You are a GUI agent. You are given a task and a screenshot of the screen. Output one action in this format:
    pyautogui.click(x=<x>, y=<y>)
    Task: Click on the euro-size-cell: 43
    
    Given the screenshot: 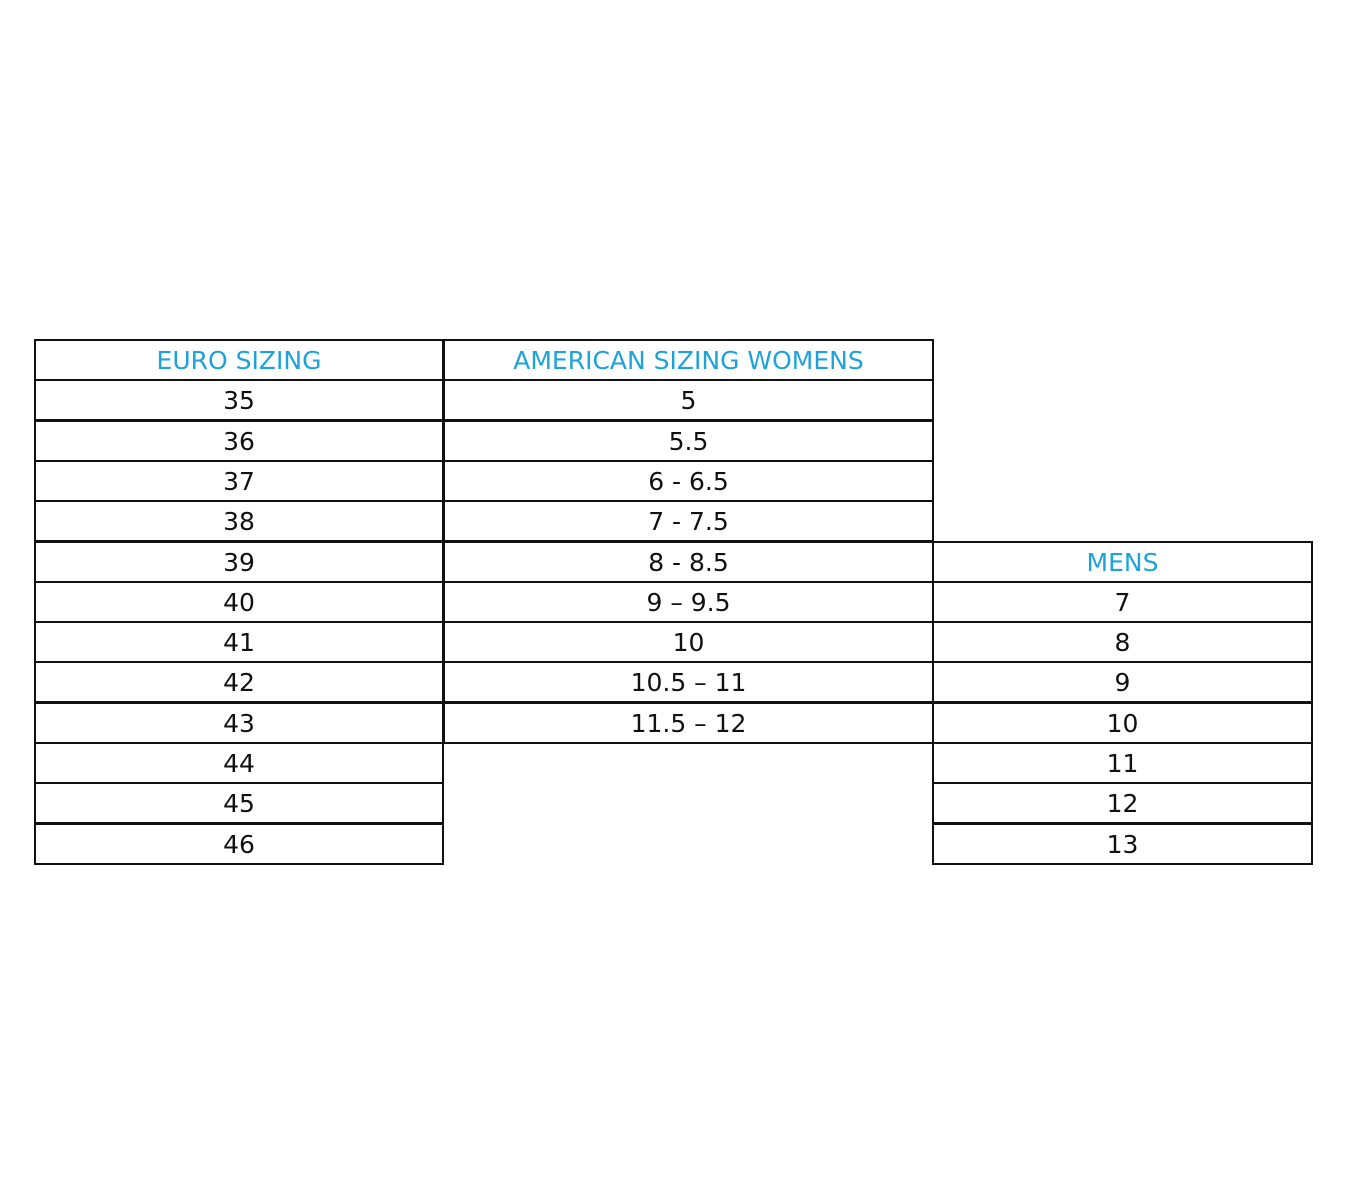 What is the action you would take?
    pyautogui.click(x=239, y=723)
    